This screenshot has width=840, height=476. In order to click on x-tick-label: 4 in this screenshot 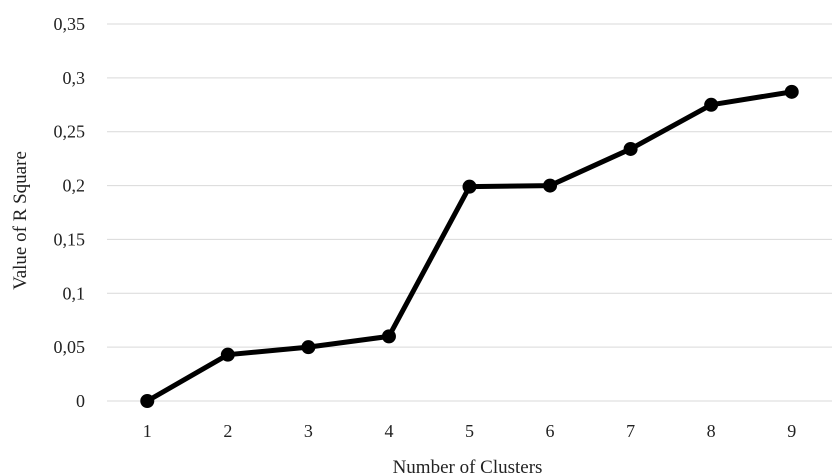, I will do `click(388, 431)`.